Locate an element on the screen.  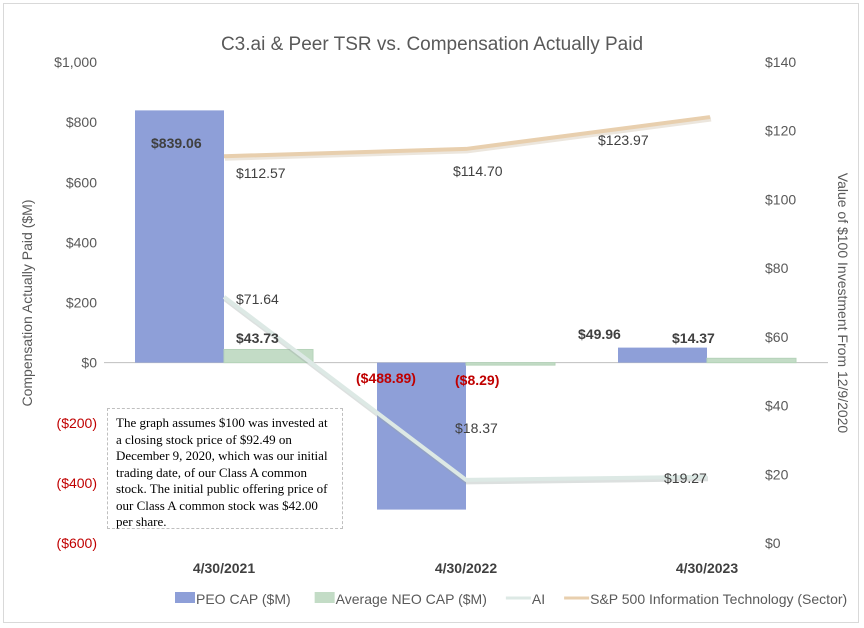
y-tick-label: $800 is located at coordinates (81, 122).